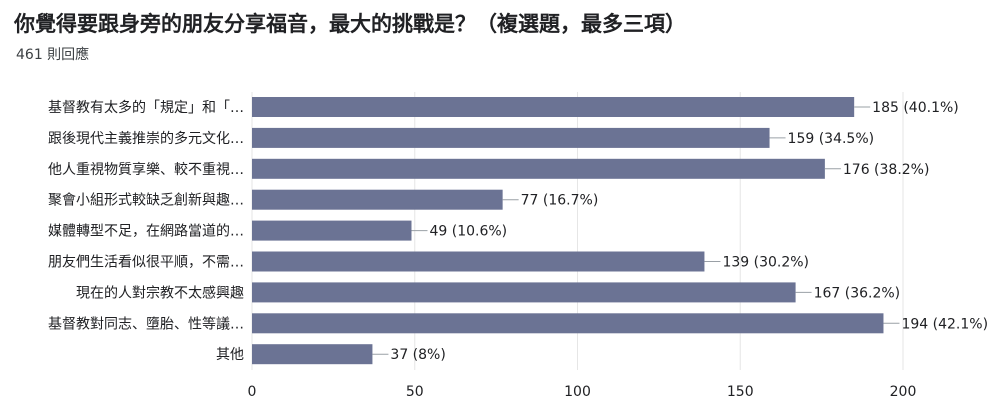 This screenshot has width=1007, height=410. Describe the element at coordinates (857, 293) in the screenshot. I see `value-label: 167 (36.2%)` at that location.